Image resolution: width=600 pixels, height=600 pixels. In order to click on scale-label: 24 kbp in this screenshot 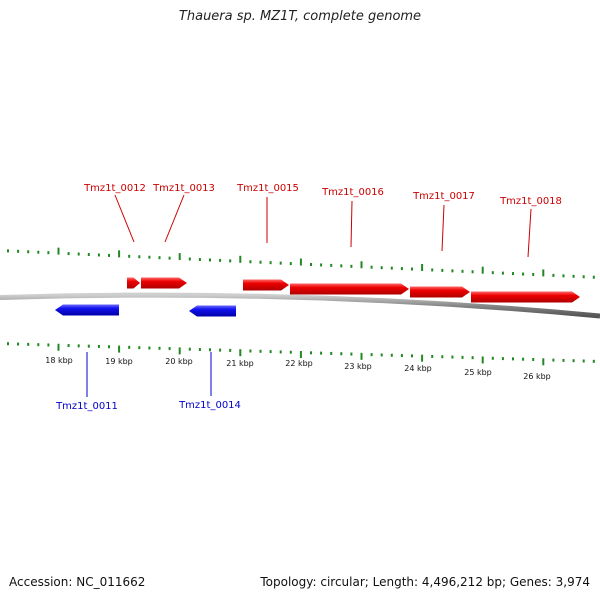, I will do `click(418, 368)`.